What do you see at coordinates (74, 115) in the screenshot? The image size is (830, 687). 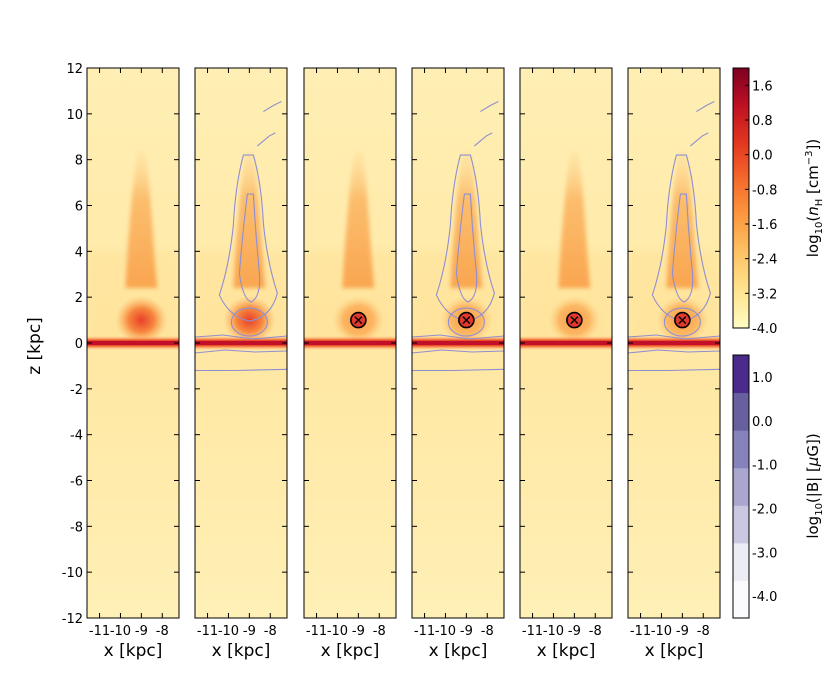 I see `y-tick-label: 10` at bounding box center [74, 115].